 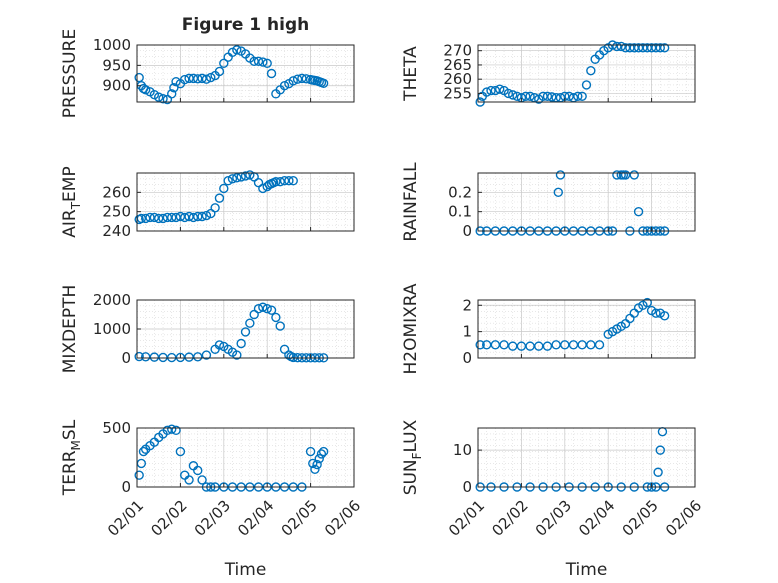 What do you see at coordinates (460, 192) in the screenshot?
I see `y-tick-label: 0.2` at bounding box center [460, 192].